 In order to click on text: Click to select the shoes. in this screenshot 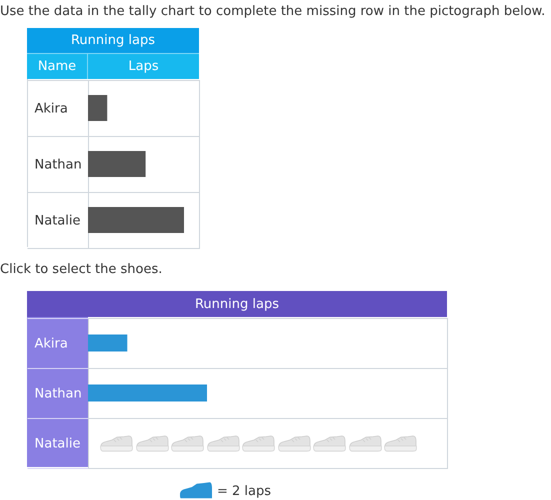, I will do `click(81, 270)`.